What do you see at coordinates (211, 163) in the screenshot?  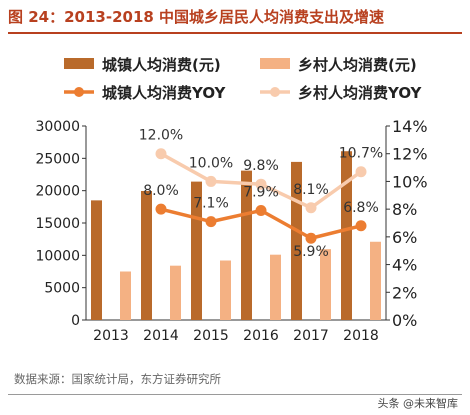 I see `data-label-rural-yoy: 10.0%` at bounding box center [211, 163].